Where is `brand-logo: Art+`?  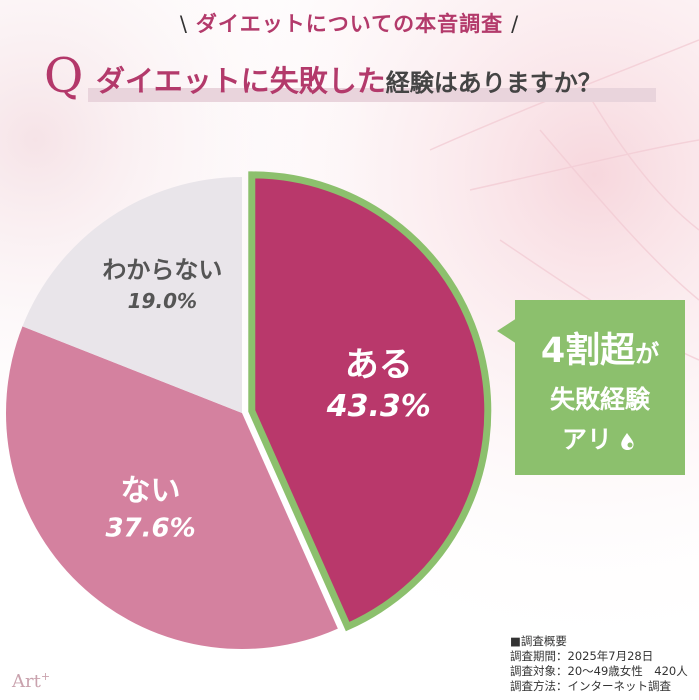 brand-logo: Art+ is located at coordinates (31, 681).